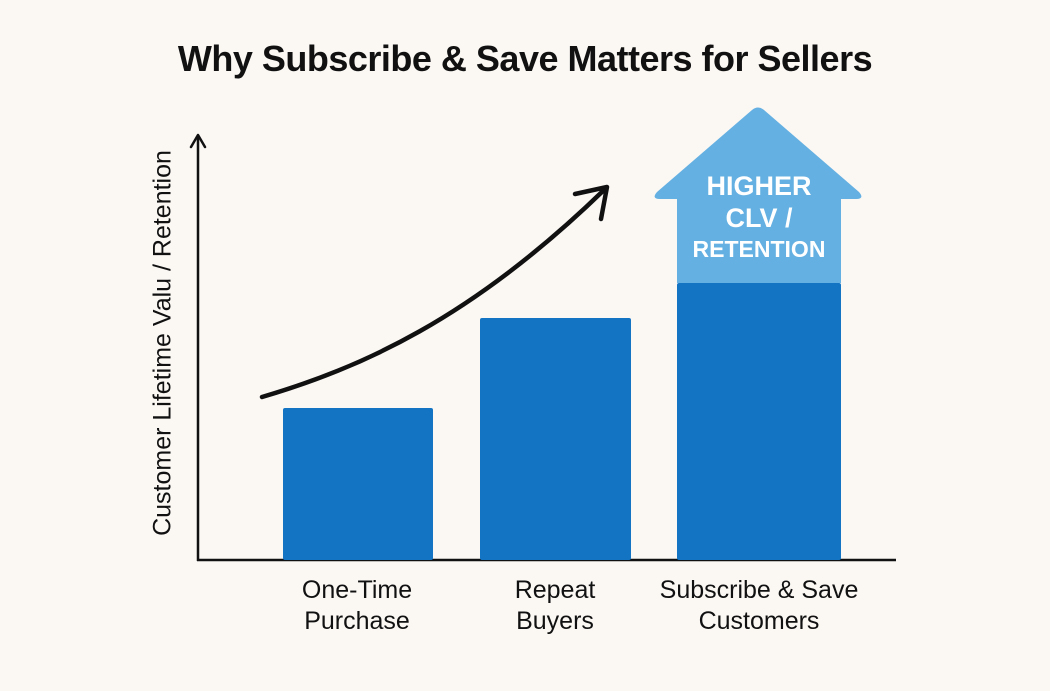 This screenshot has width=1050, height=691. I want to click on callout-text: HIGHER CLV / RETENTION, so click(759, 217).